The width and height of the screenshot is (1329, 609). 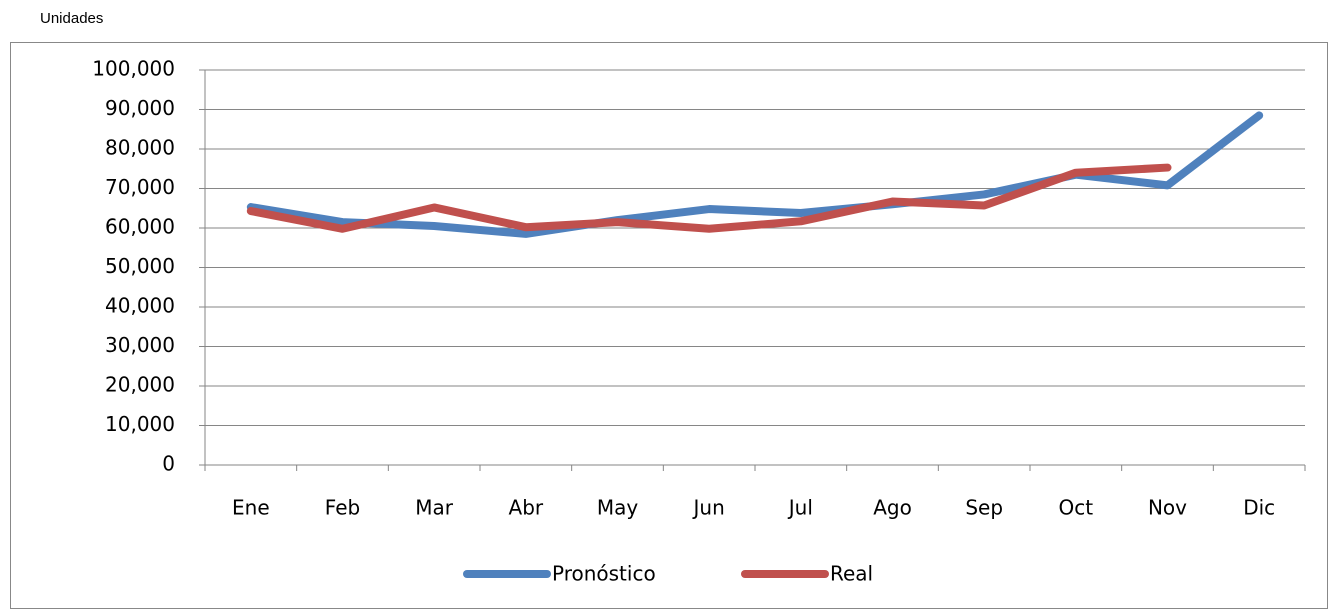 What do you see at coordinates (604, 574) in the screenshot?
I see `legend-label: Pronóstico` at bounding box center [604, 574].